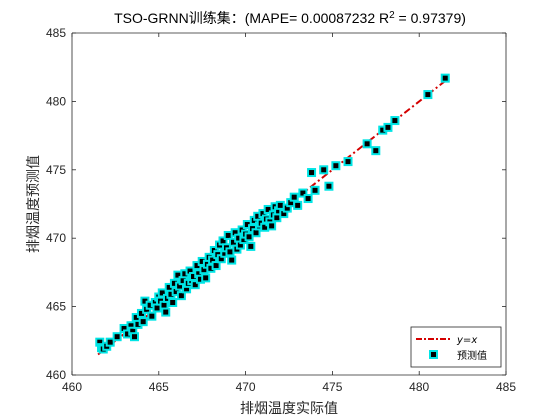 This screenshot has width=560, height=420. I want to click on legend-box, so click(456, 347).